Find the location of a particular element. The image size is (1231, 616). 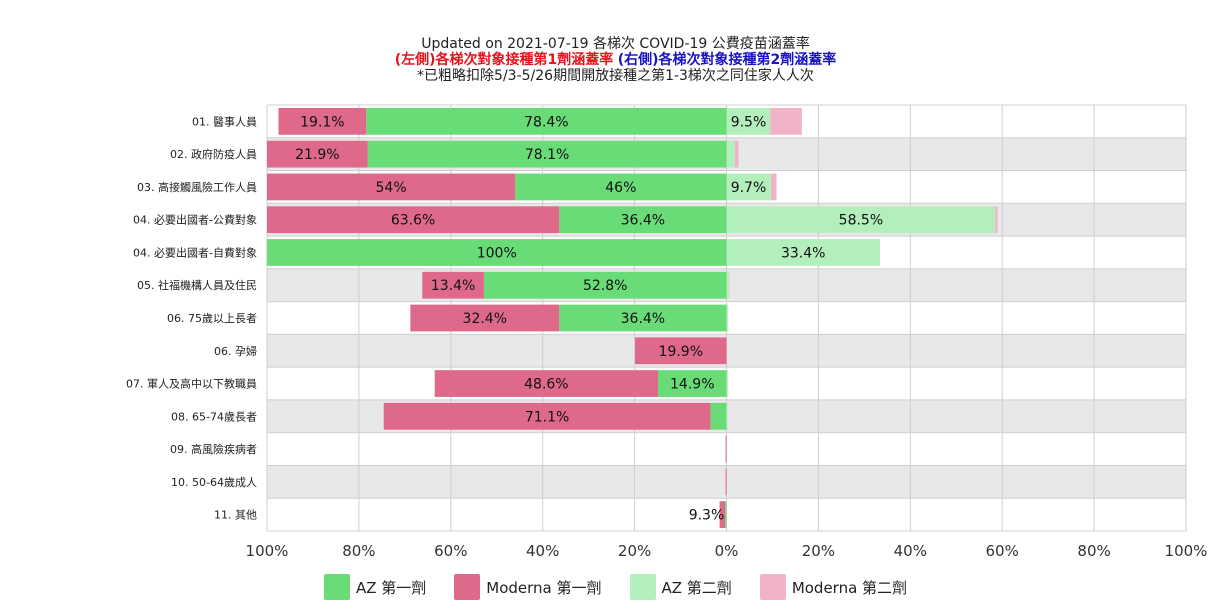

category-label: 09. 高風險疾病者 is located at coordinates (213, 449).